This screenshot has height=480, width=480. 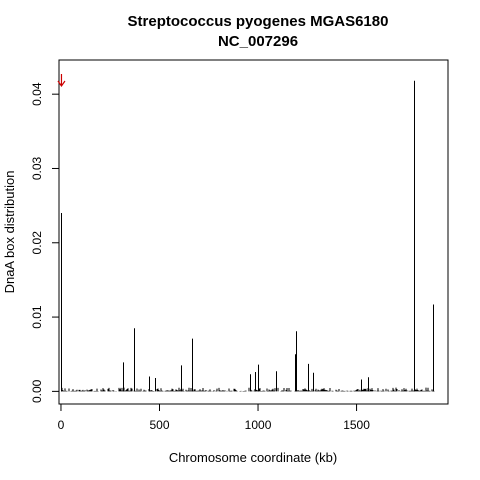 I want to click on y-tick-label: 0.00, so click(x=37, y=391).